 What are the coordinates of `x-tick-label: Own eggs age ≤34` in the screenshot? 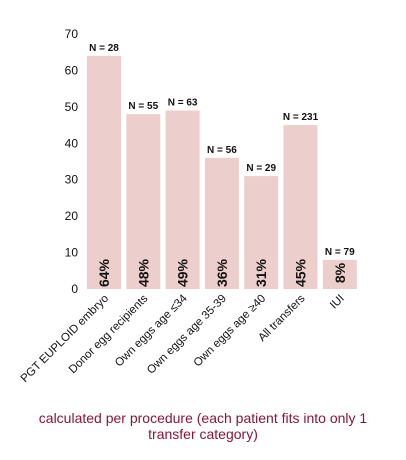 It's located at (151, 330).